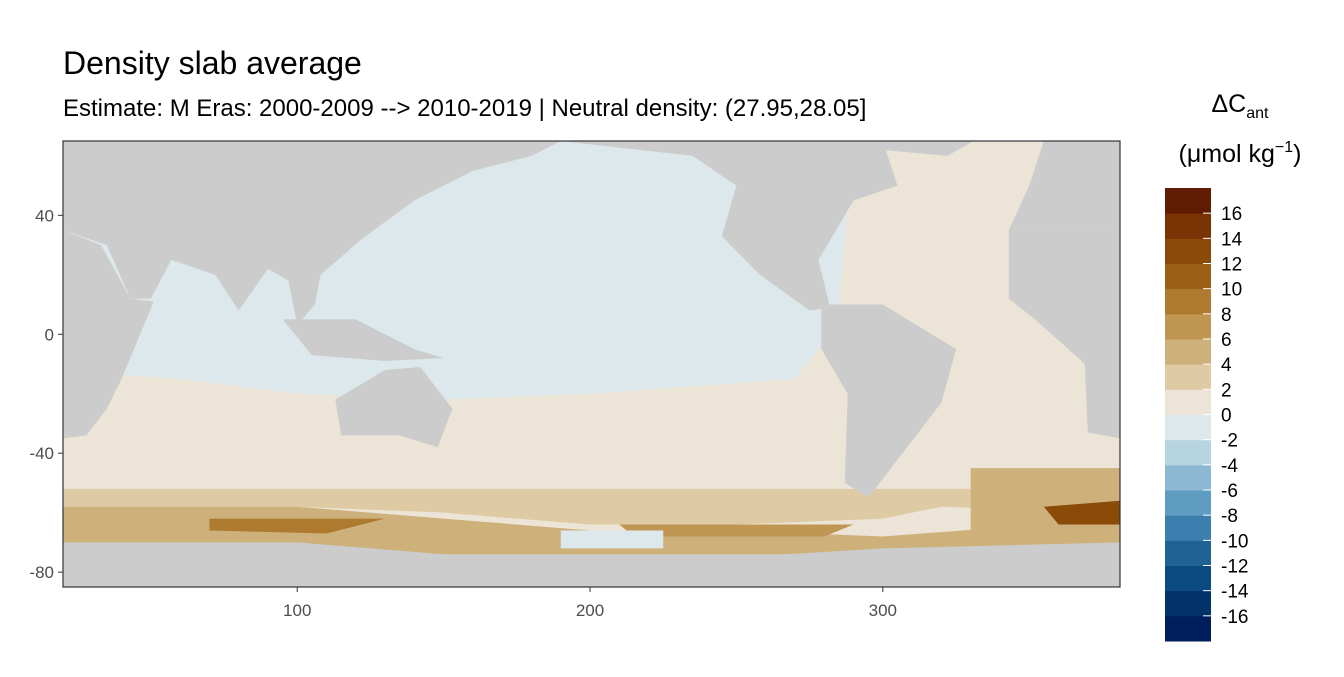 The image size is (1344, 677). What do you see at coordinates (1284, 147) in the screenshot?
I see `legend-units-sup: −1` at bounding box center [1284, 147].